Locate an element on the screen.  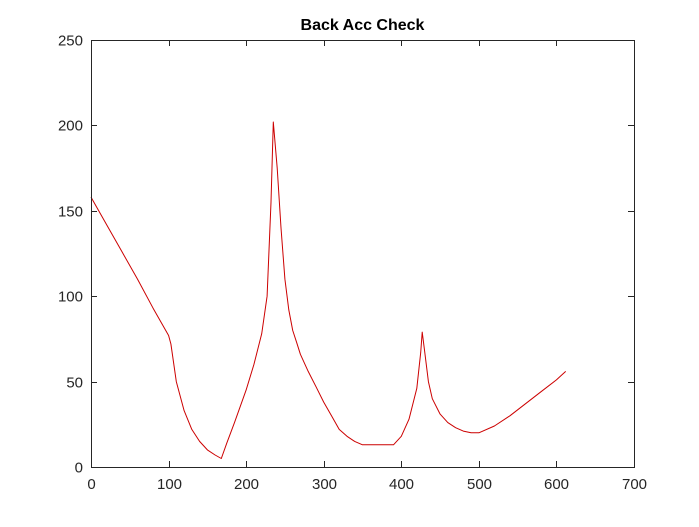
x-tick-label: 200 is located at coordinates (246, 484).